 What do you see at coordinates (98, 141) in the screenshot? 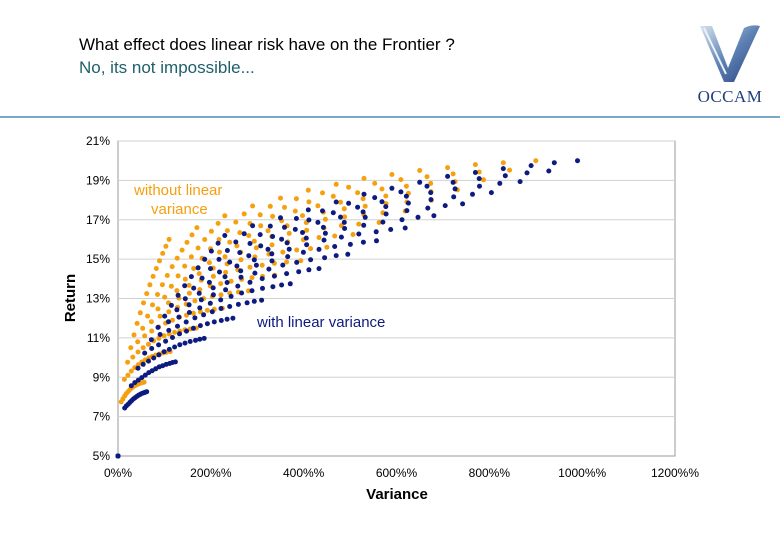
I see `y-tick-label: 21%` at bounding box center [98, 141].